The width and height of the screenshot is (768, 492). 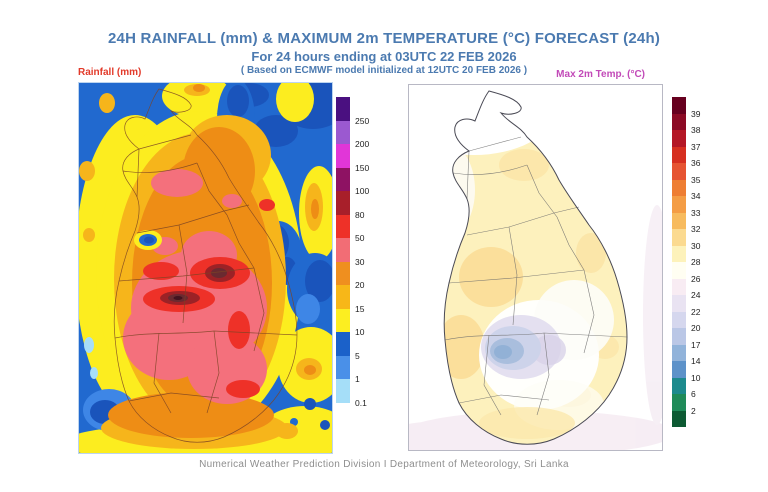 What do you see at coordinates (348, 369) in the screenshot?
I see `legend-color-block: 1` at bounding box center [348, 369].